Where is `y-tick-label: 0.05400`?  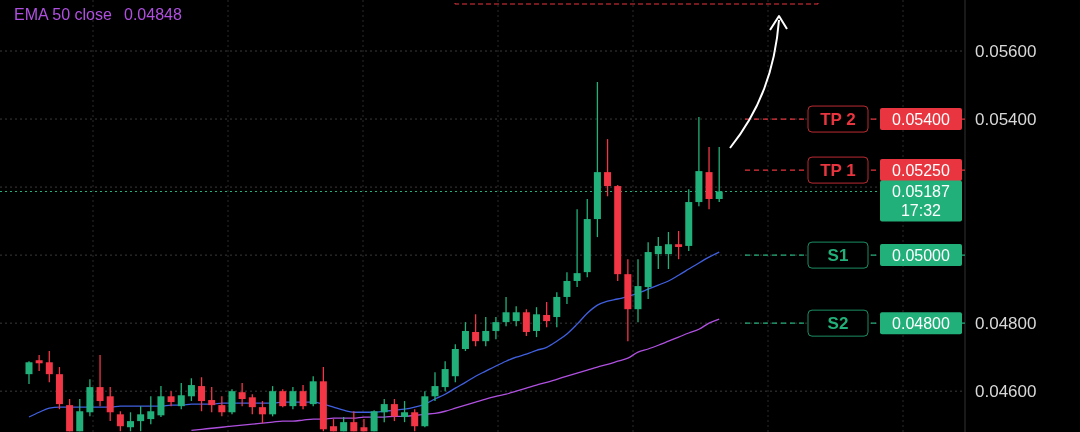
y-tick-label: 0.05400 is located at coordinates (1006, 120).